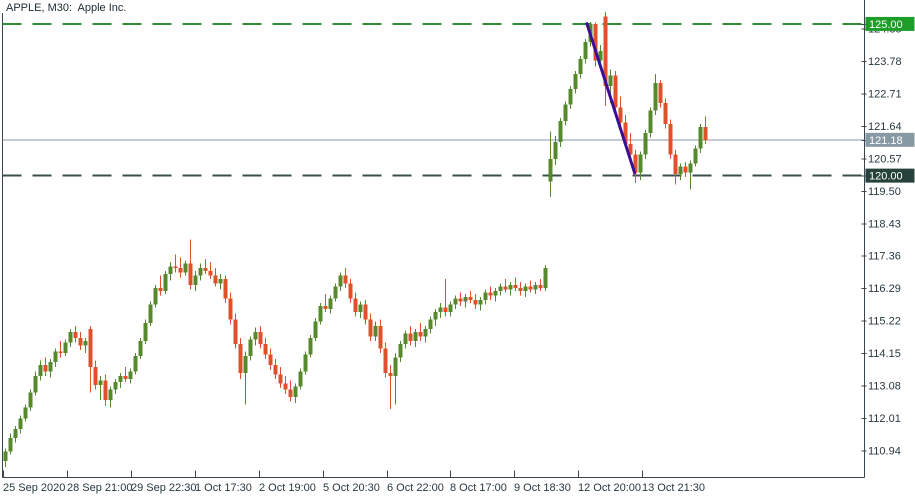 This screenshot has height=500, width=915. I want to click on price-tick-label: 116.29, so click(884, 289).